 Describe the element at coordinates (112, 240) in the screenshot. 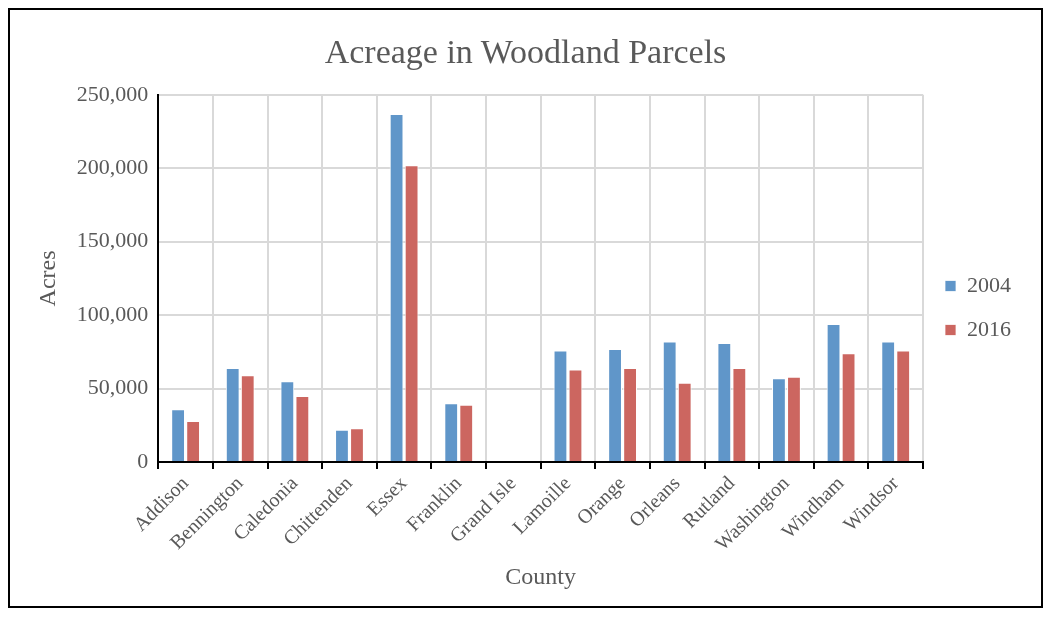

I see `y-tick-label: 150,000` at that location.